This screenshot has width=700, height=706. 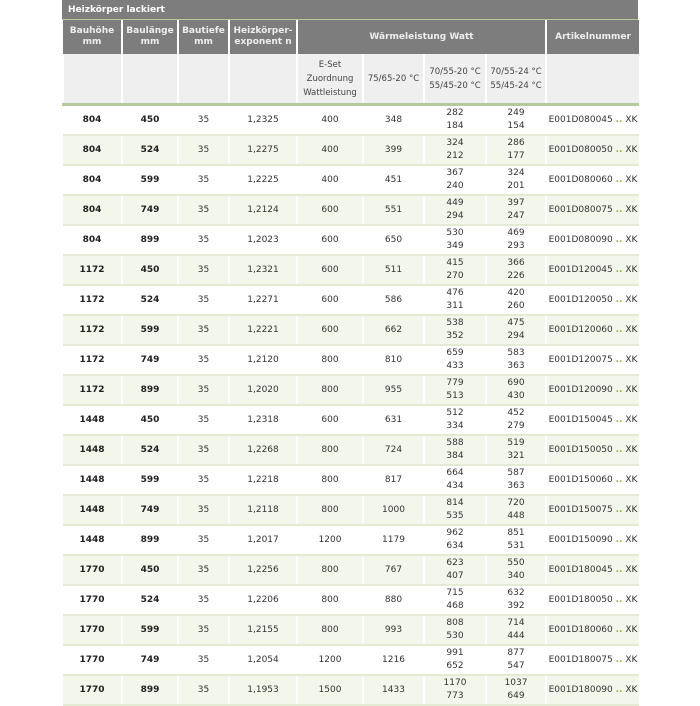 What do you see at coordinates (455, 203) in the screenshot?
I see `value-70-55: 449` at bounding box center [455, 203].